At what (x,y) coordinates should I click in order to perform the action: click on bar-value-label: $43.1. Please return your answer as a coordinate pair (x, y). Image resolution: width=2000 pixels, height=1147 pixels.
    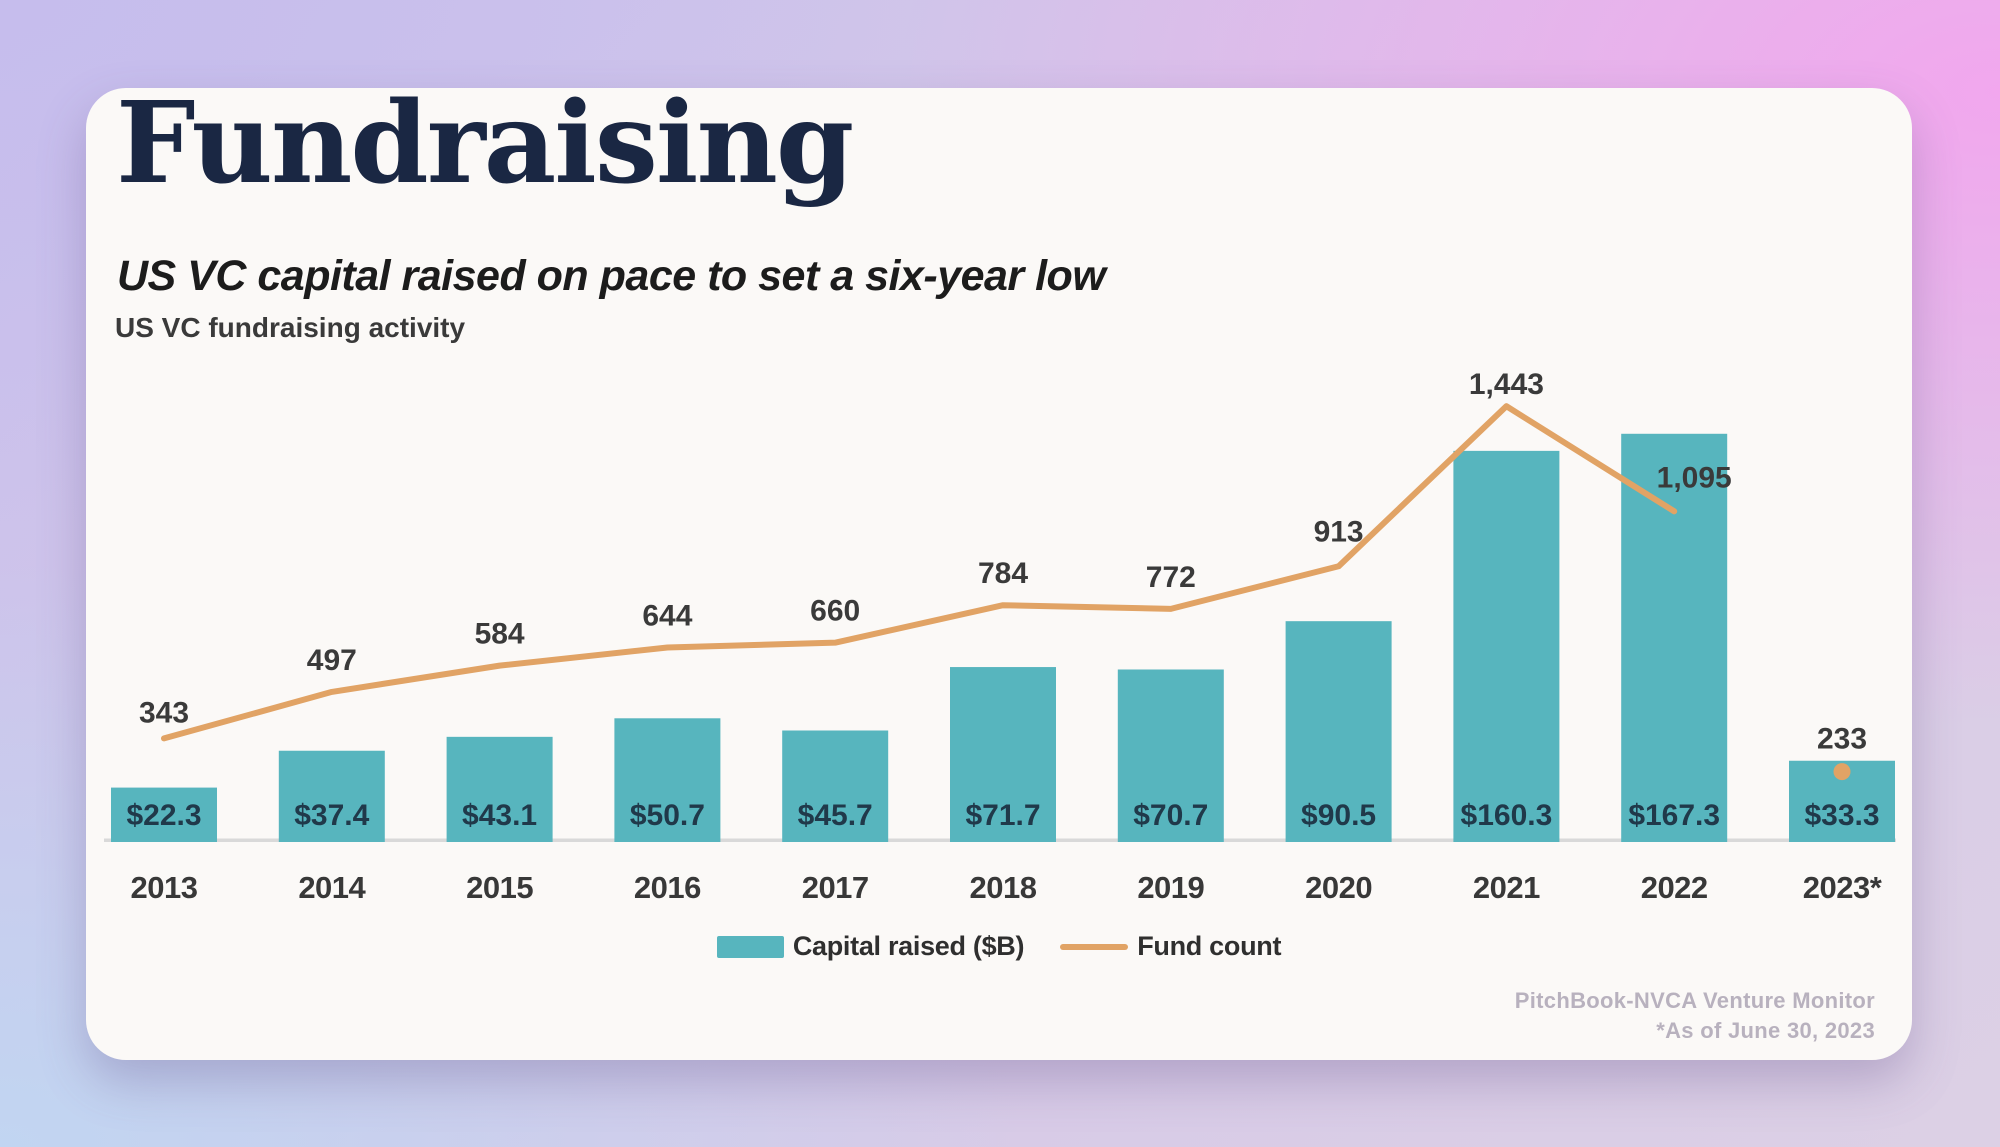
    Looking at the image, I should click on (499, 815).